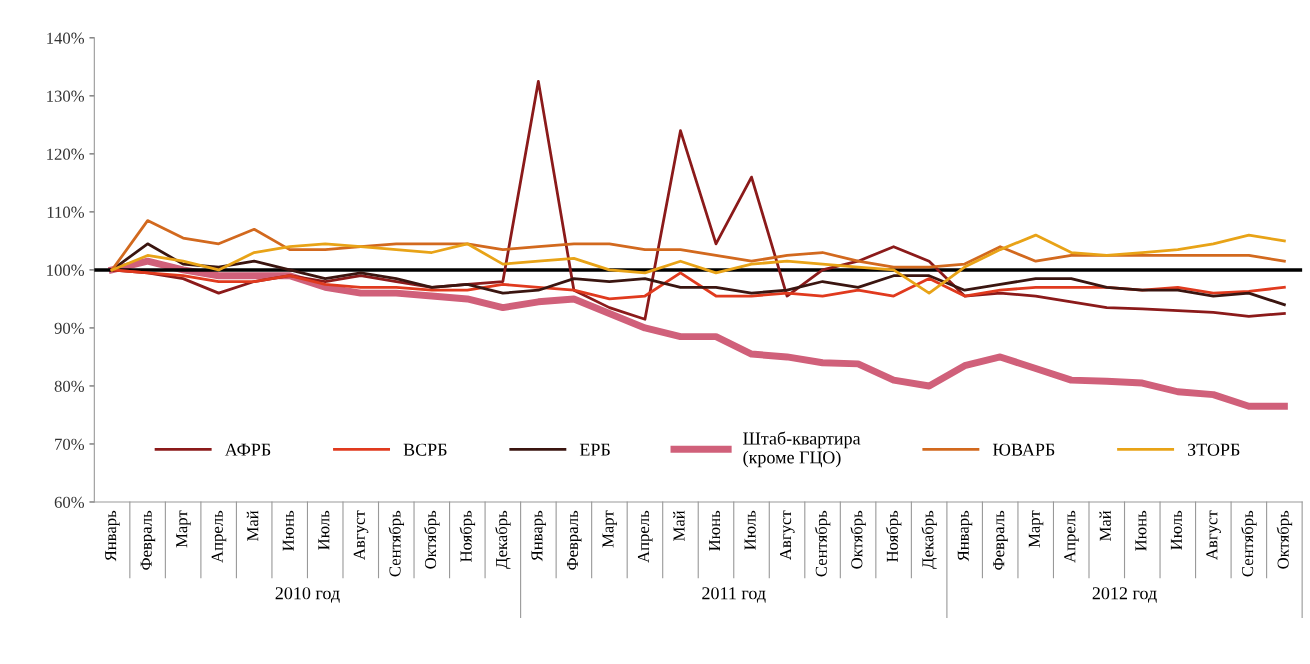 The height and width of the screenshot is (664, 1310). Describe the element at coordinates (69, 386) in the screenshot. I see `y-tick-label: 80%` at that location.